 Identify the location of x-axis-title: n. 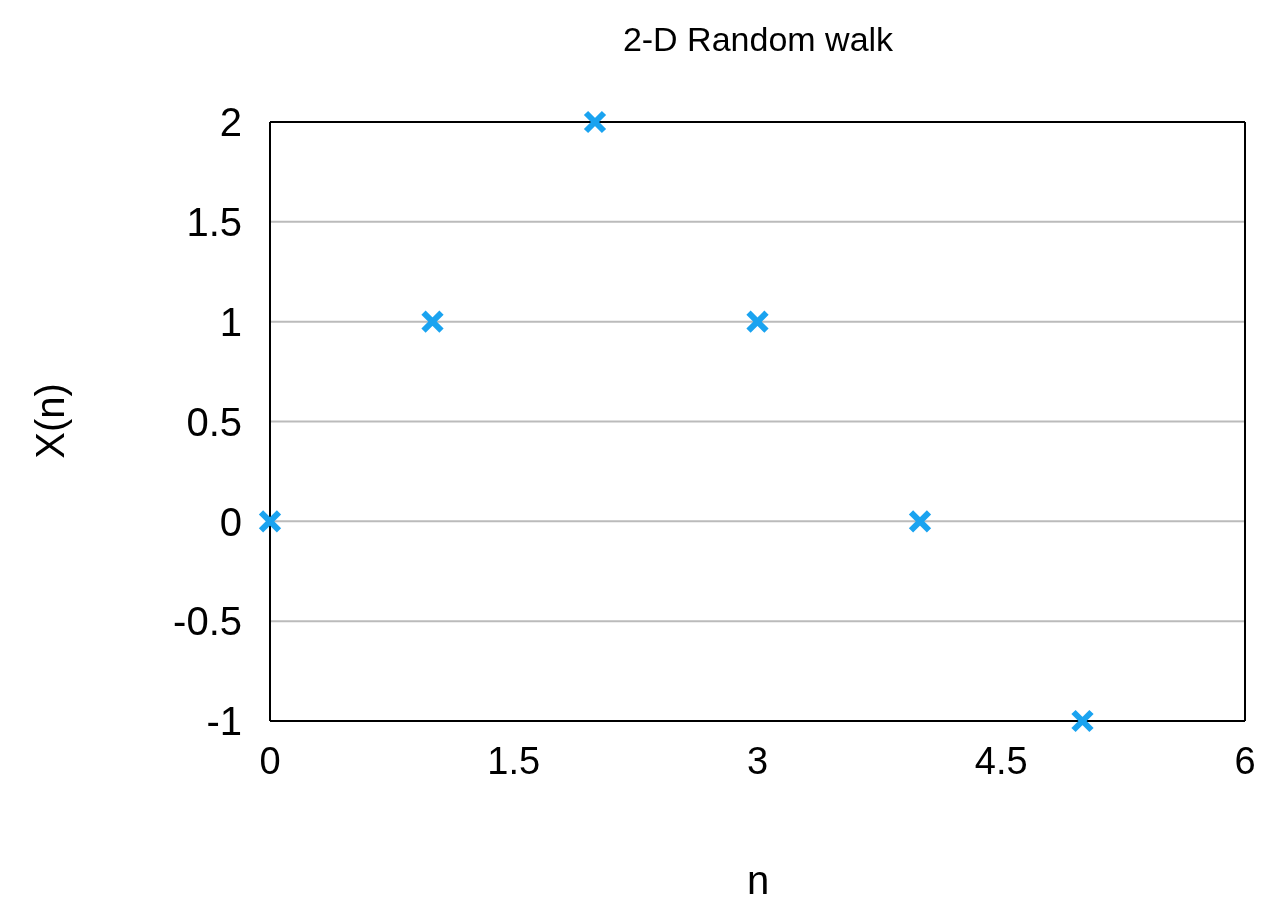
(758, 877).